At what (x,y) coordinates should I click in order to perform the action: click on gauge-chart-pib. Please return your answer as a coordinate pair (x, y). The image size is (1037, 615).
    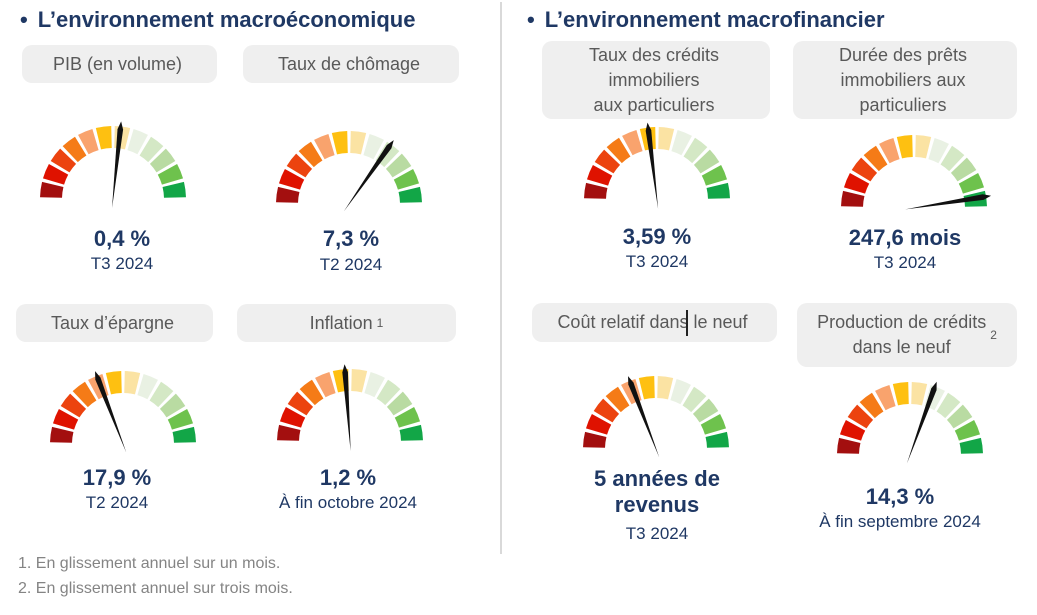
    Looking at the image, I should click on (113, 173).